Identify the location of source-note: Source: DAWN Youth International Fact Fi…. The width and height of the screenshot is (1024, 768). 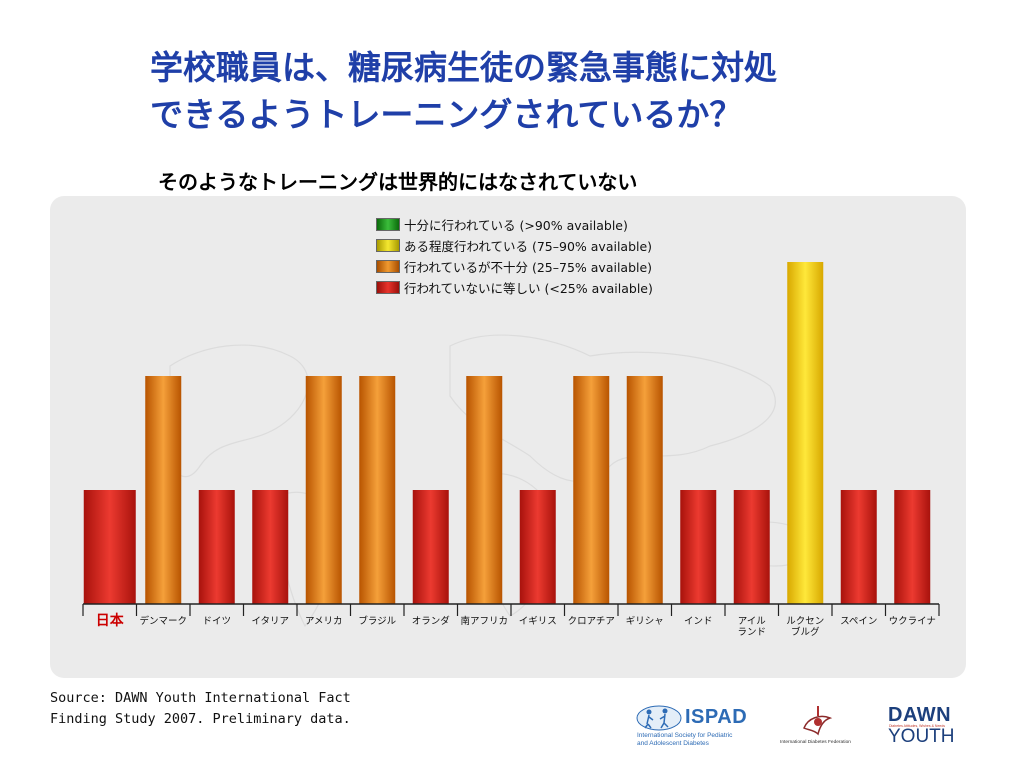
(200, 709).